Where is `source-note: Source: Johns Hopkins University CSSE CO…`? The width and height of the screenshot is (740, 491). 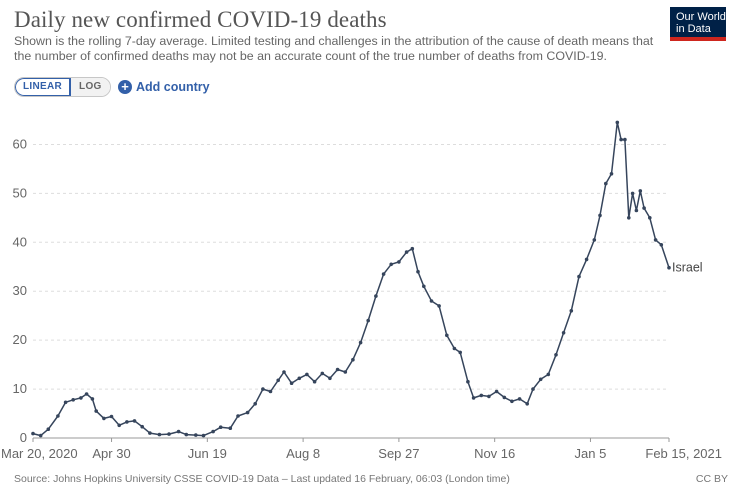
source-note: Source: Johns Hopkins University CSSE CO… is located at coordinates (262, 479).